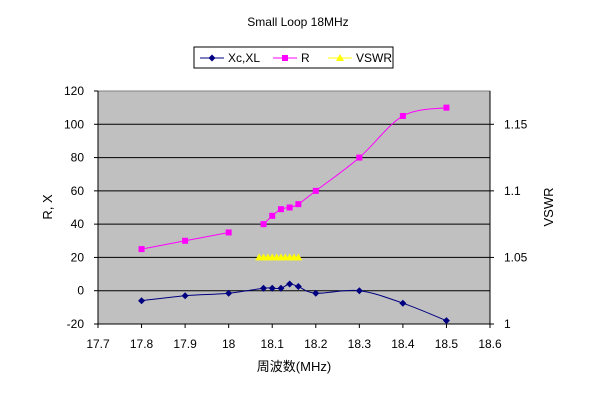 This screenshot has width=600, height=400. I want to click on y2-tick-label: 1, so click(507, 324).